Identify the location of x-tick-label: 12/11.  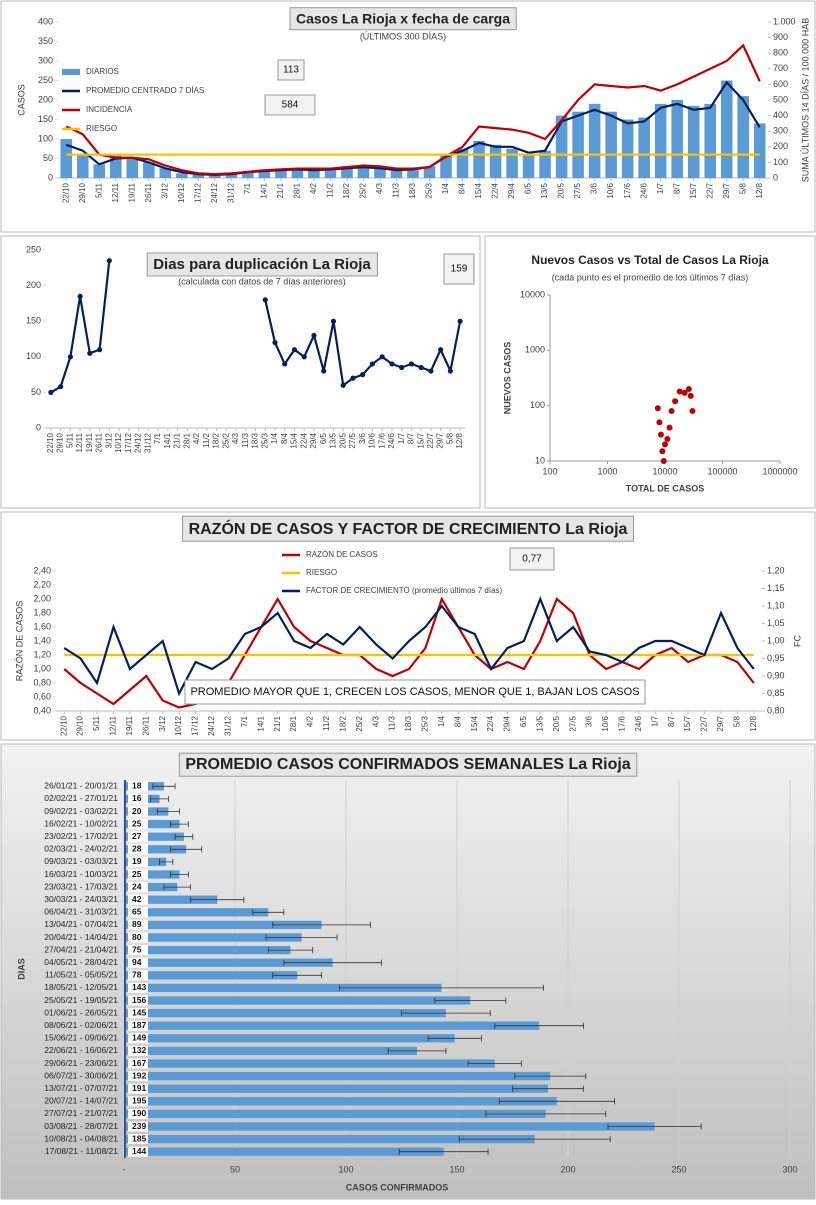
(79, 442).